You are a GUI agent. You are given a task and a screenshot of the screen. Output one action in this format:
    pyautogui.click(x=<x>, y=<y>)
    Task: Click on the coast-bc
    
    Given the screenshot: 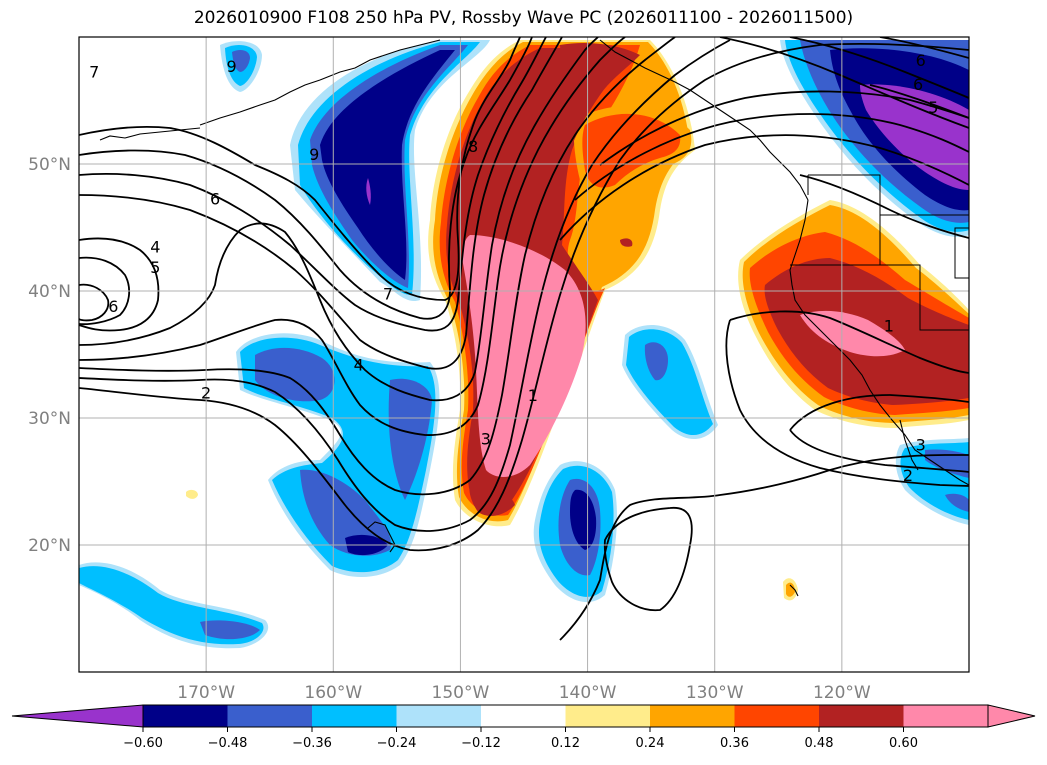 What is the action you would take?
    pyautogui.click(x=704, y=120)
    